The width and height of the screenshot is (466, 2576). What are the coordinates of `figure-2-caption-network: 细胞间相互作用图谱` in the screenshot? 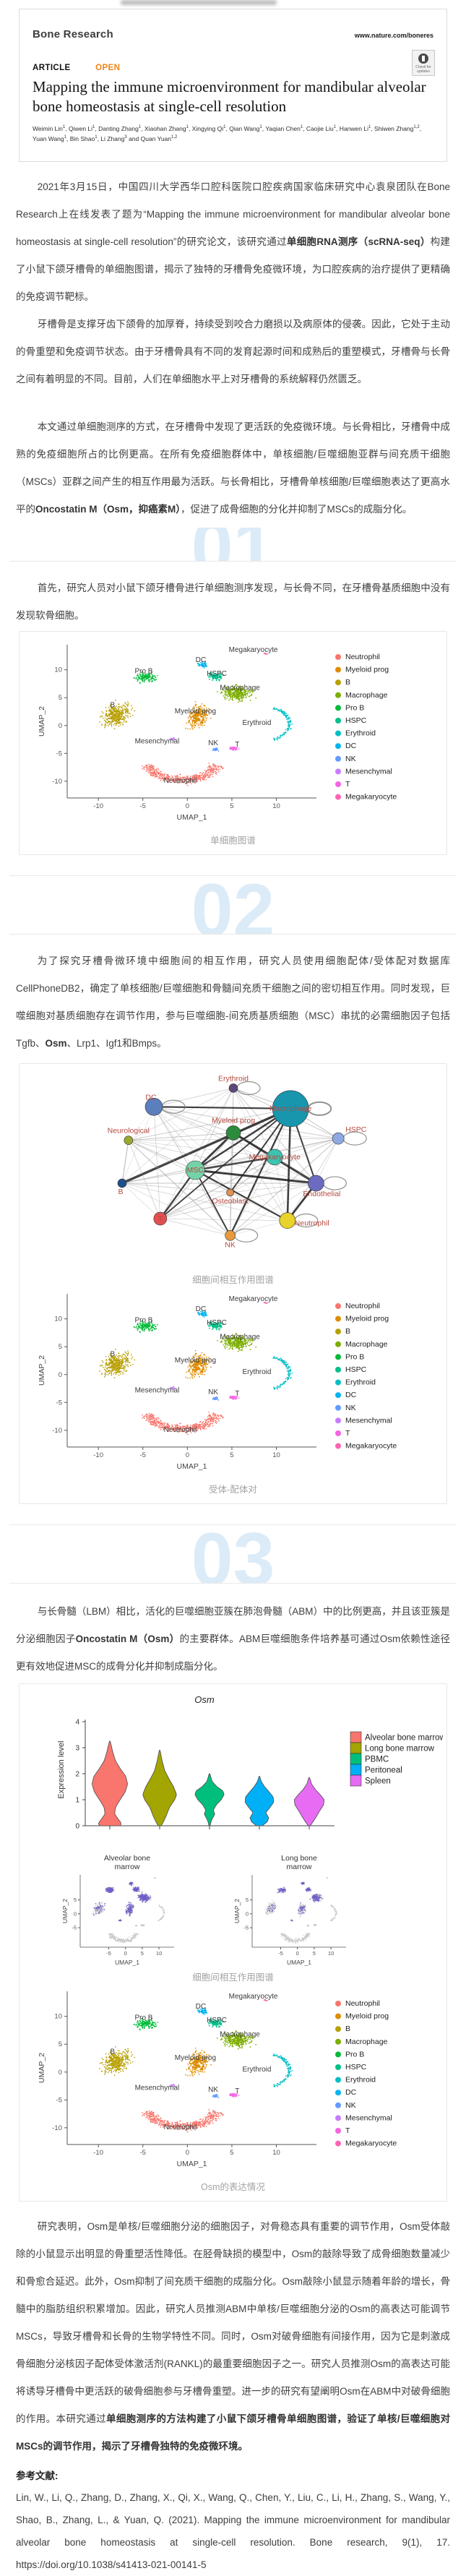 It's located at (233, 1280).